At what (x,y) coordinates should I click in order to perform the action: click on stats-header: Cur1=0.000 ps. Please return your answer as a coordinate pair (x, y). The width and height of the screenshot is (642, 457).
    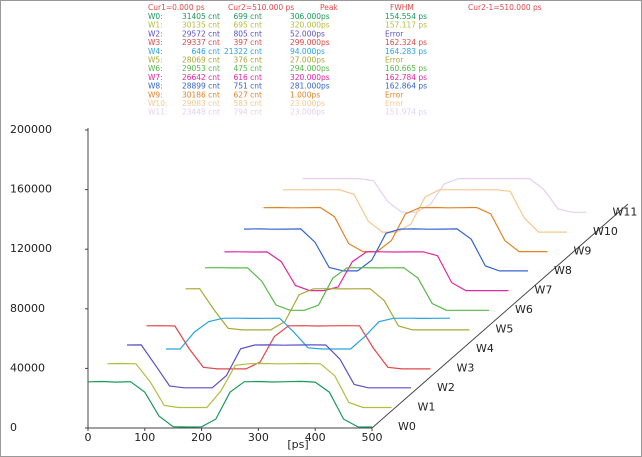
    Looking at the image, I should click on (176, 7).